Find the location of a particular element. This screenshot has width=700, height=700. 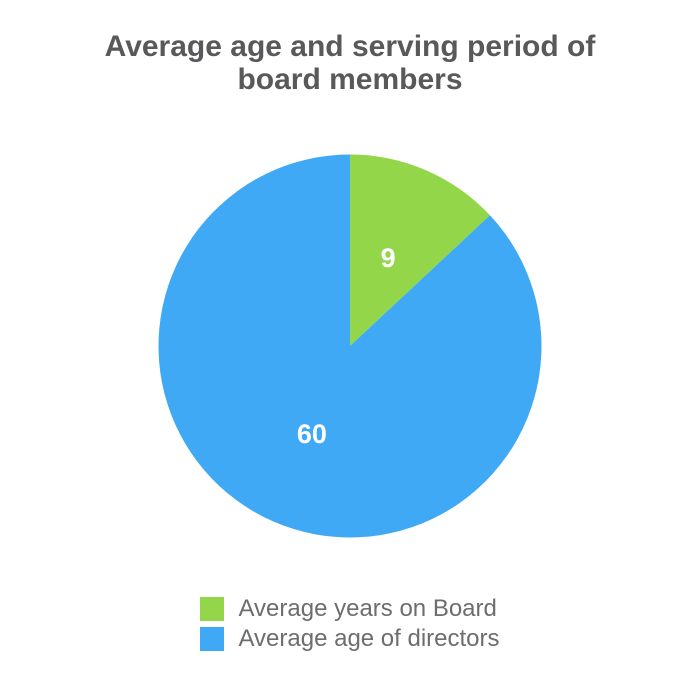

legend-item-1: Average age of directors is located at coordinates (350, 638).